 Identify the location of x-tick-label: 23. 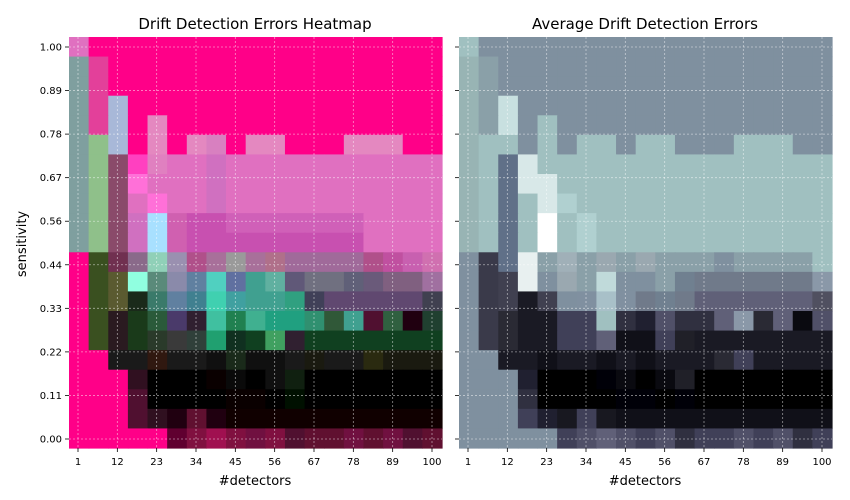
(156, 462).